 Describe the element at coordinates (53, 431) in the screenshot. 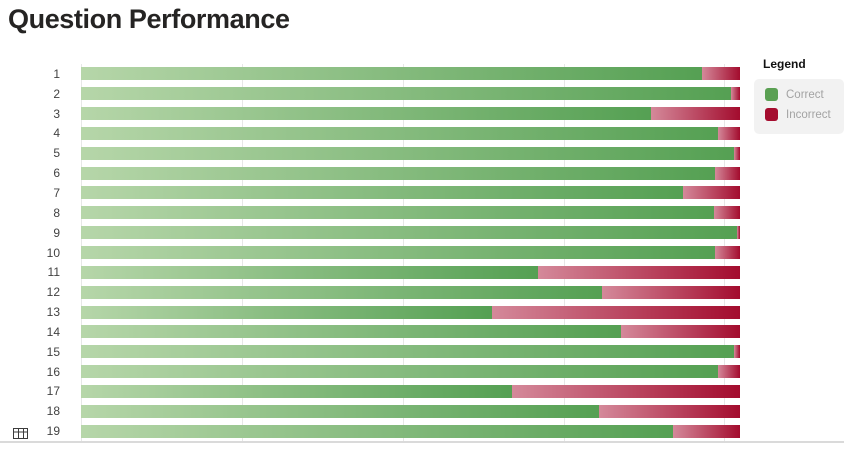

I see `category-label: 19` at that location.